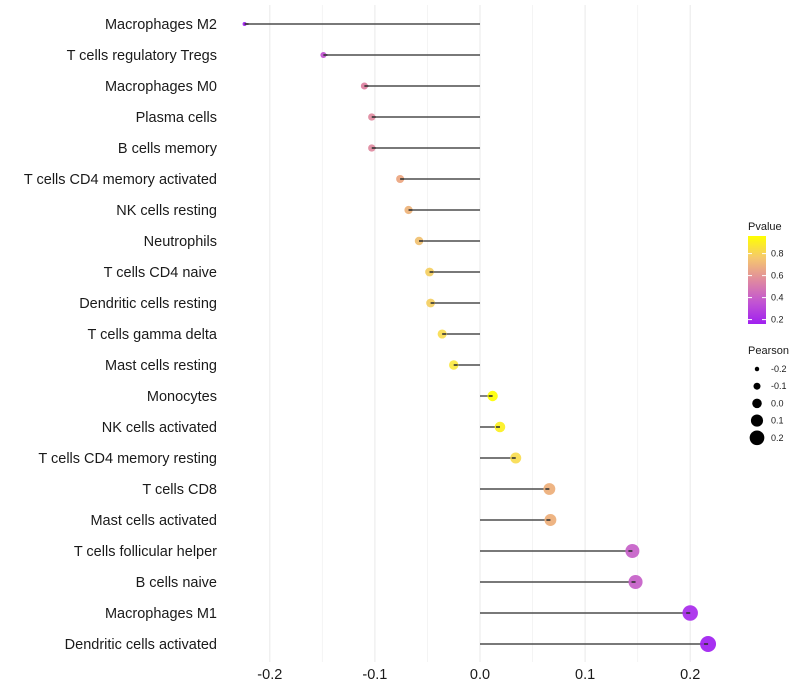 The width and height of the screenshot is (800, 700). What do you see at coordinates (182, 397) in the screenshot?
I see `category-label: Monocytes` at bounding box center [182, 397].